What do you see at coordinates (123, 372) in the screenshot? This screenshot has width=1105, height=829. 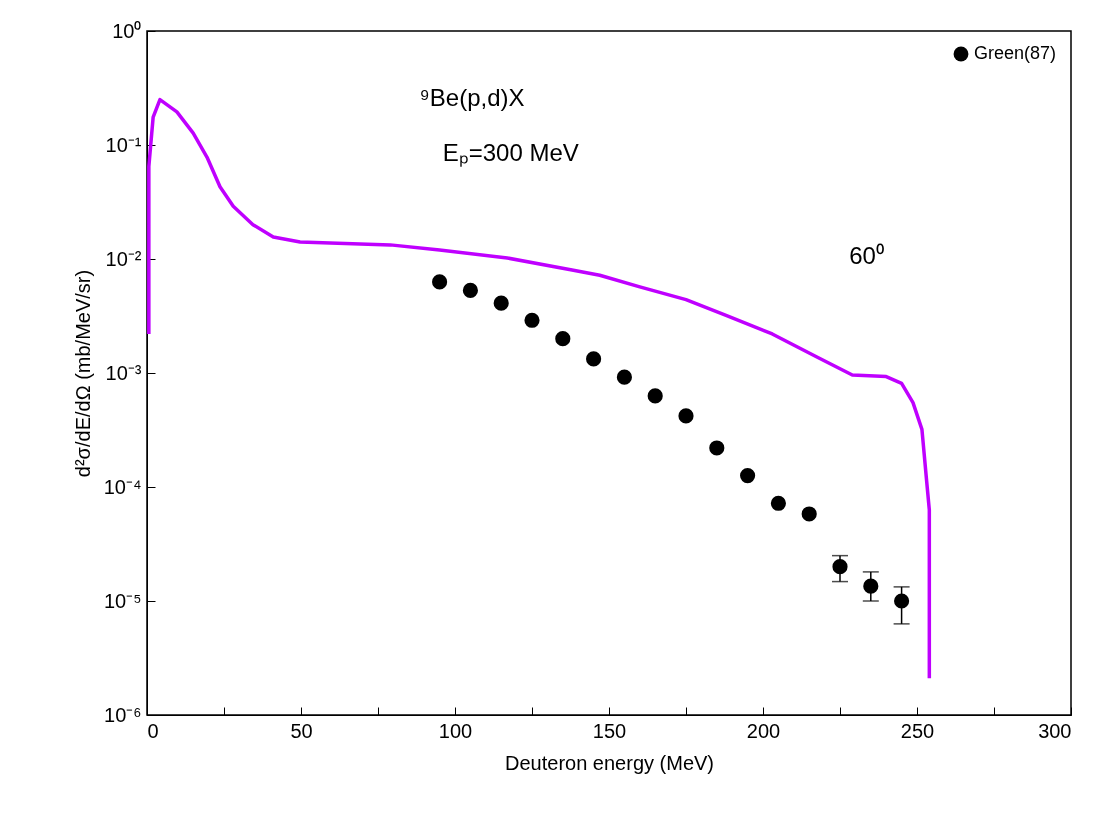 I see `y-tick-label: 10⁻³` at bounding box center [123, 372].